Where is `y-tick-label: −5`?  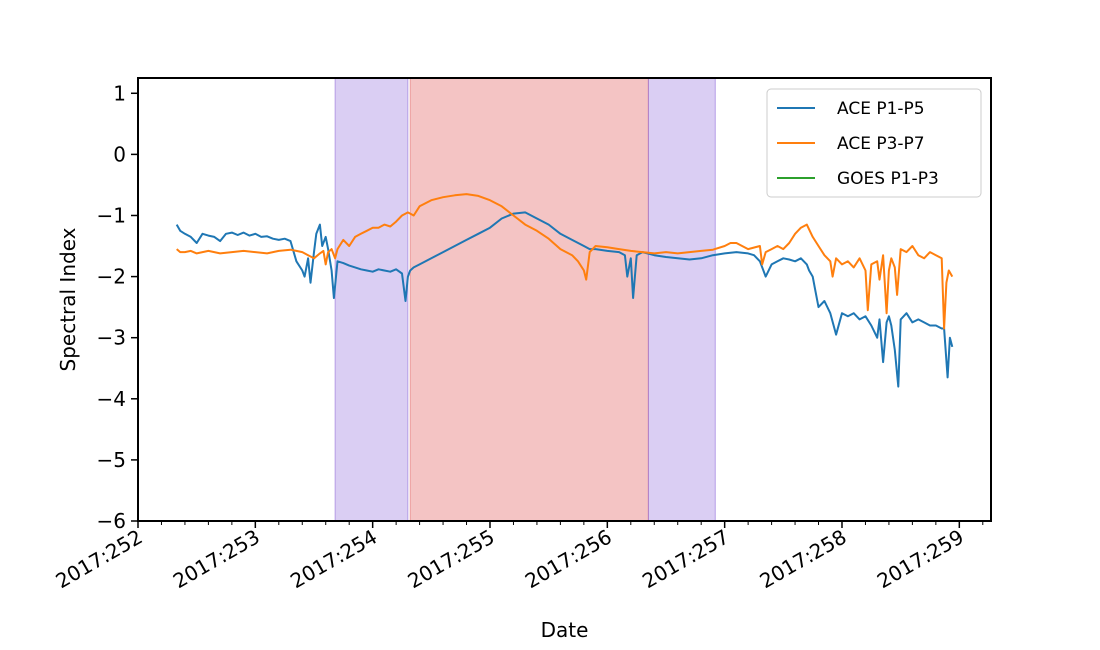 y-tick-label: −5 is located at coordinates (111, 460).